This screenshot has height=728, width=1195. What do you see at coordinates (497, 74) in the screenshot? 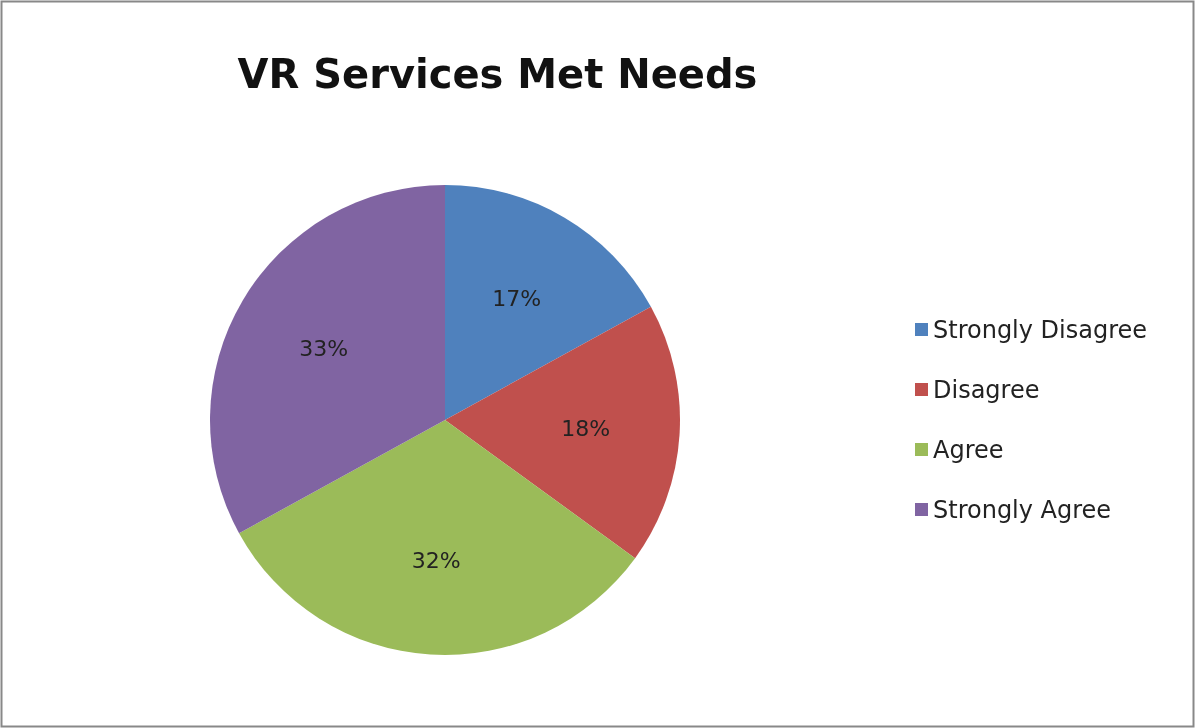
I see `chart-title: VR Services Met Needs` at bounding box center [497, 74].